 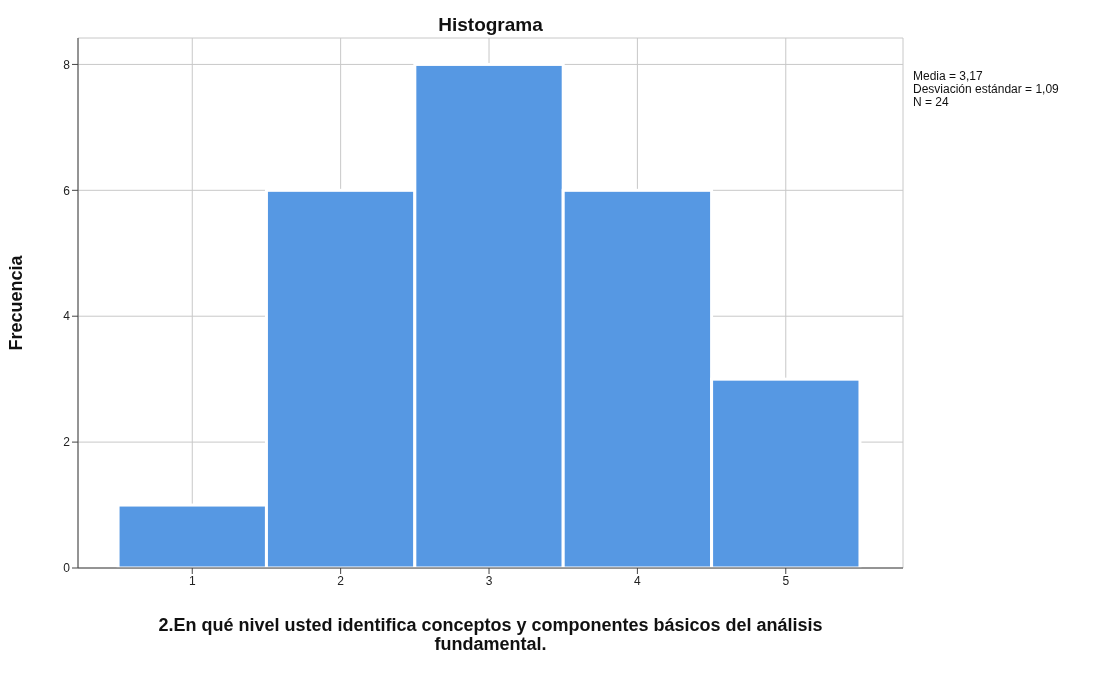 I want to click on x-tick-label: 3, so click(x=489, y=580).